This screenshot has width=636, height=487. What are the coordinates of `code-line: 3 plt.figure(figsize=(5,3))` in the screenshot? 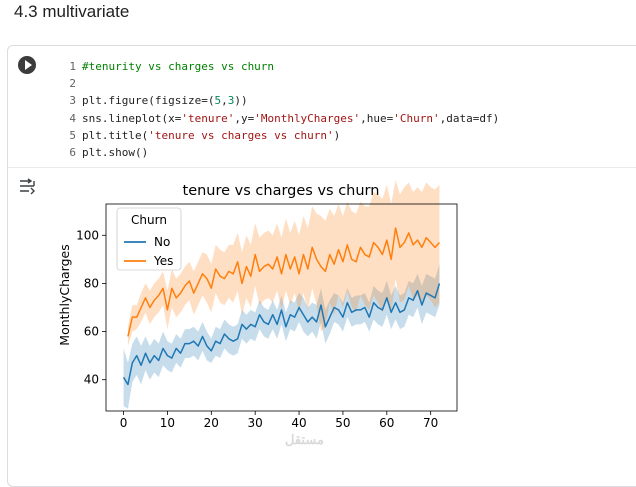 It's located at (282, 100).